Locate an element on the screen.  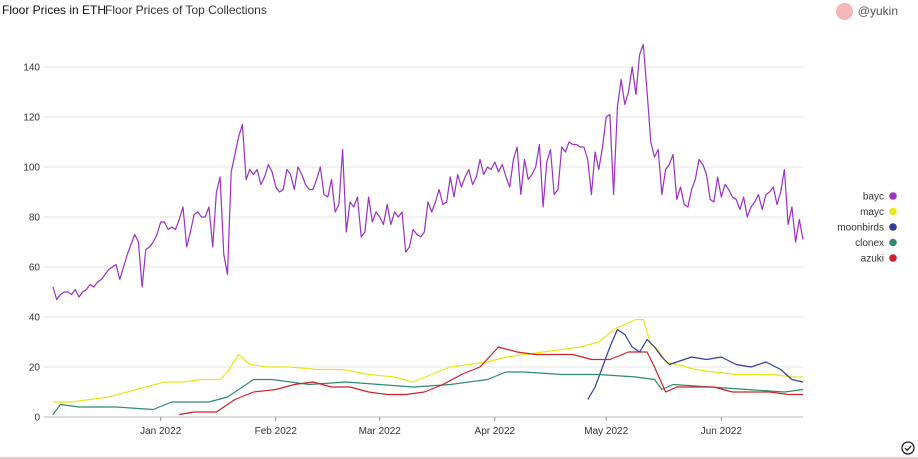
avatar is located at coordinates (844, 11).